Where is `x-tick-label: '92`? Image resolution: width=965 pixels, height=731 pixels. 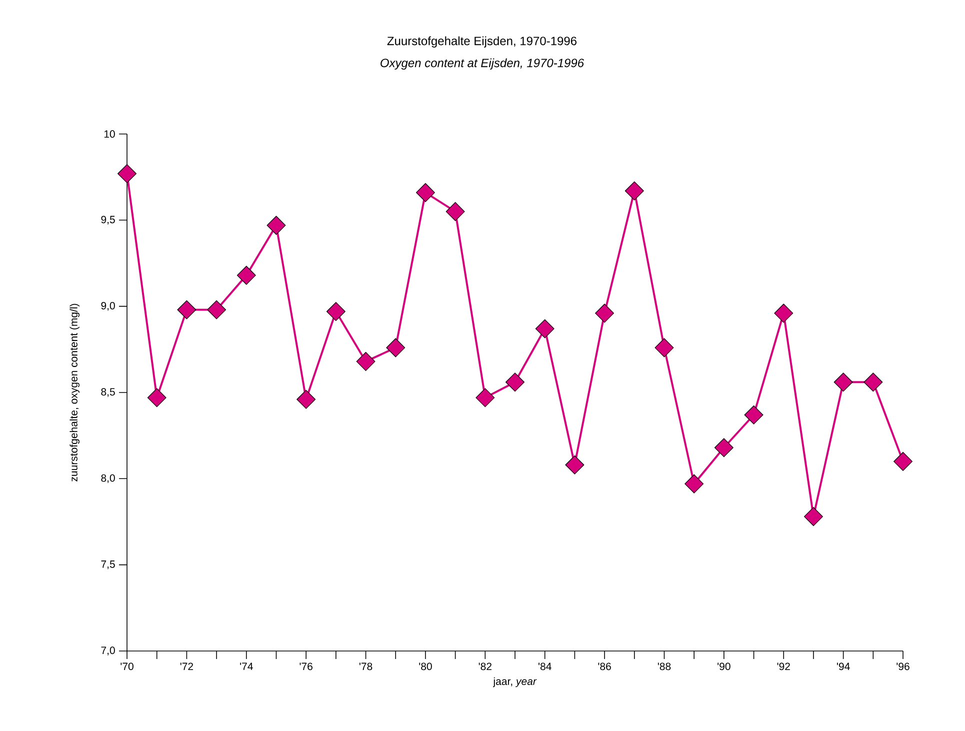 x-tick-label: '92 is located at coordinates (783, 666).